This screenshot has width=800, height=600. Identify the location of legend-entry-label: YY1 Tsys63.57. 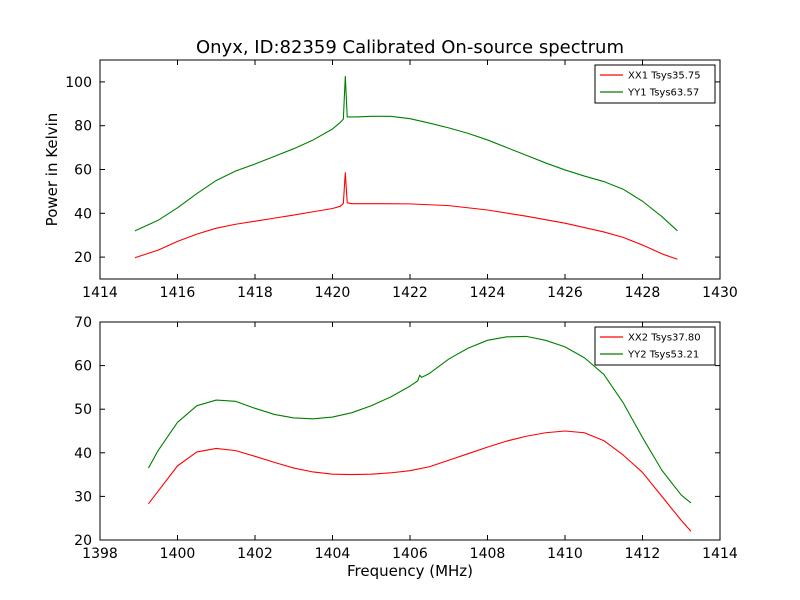
(663, 93).